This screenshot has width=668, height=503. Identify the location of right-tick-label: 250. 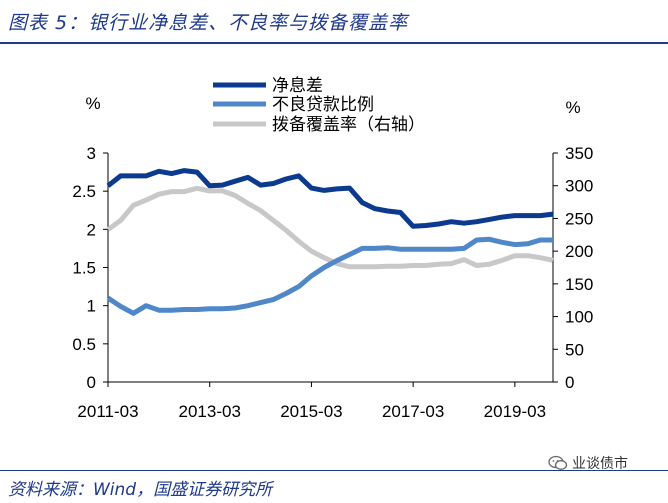
(579, 218).